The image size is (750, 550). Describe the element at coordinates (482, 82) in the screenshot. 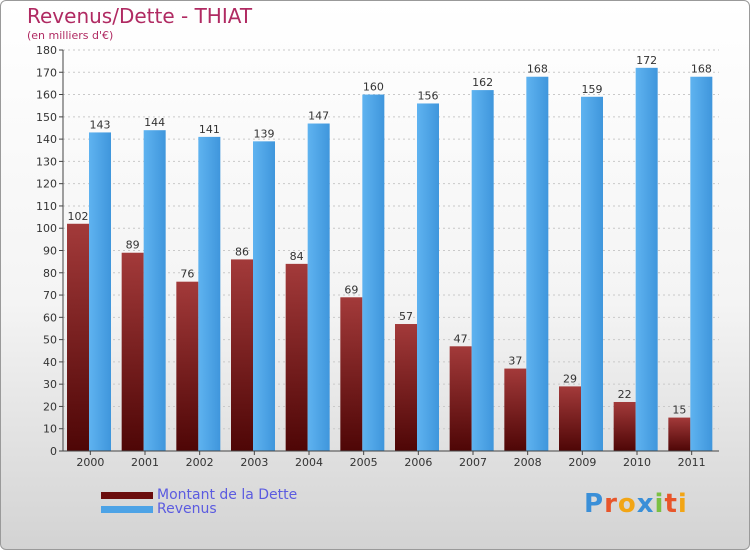

I see `bar-value-label: 162` at that location.